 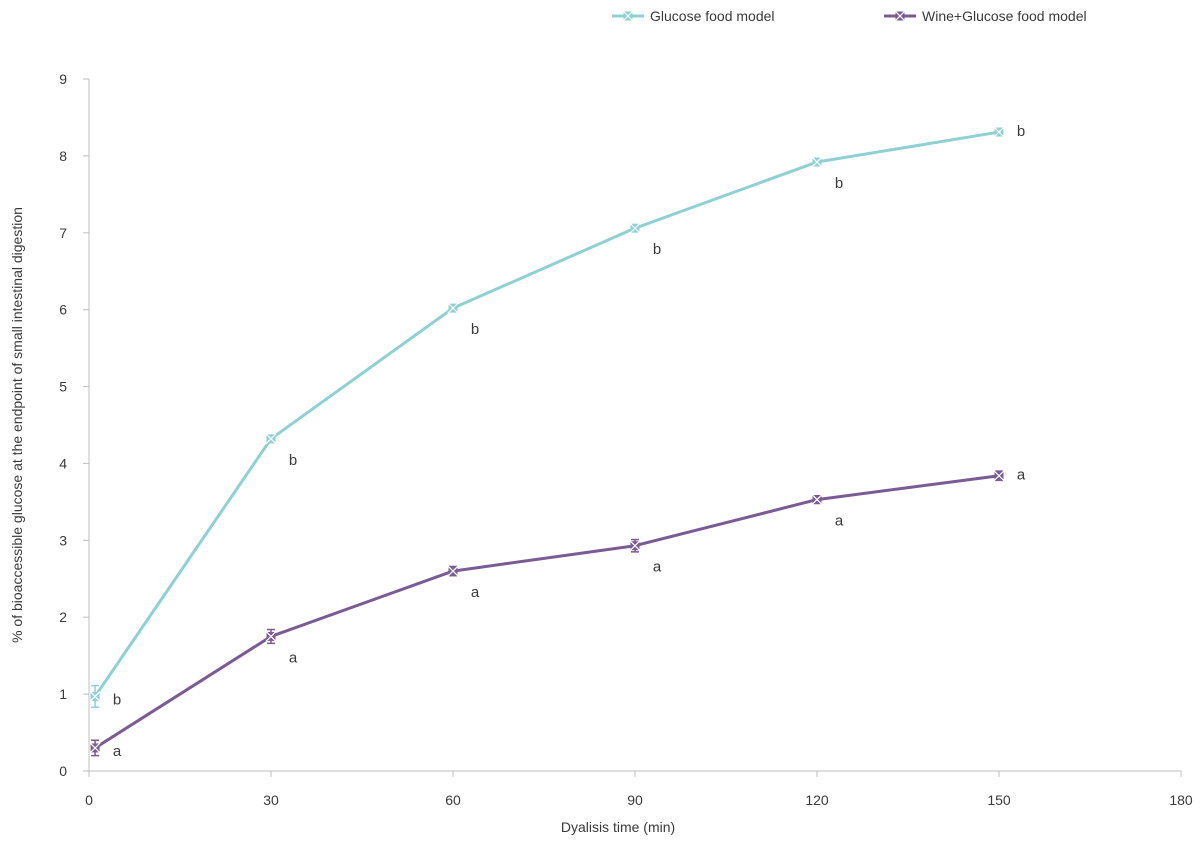 What do you see at coordinates (63, 156) in the screenshot?
I see `y-tick-label: 8` at bounding box center [63, 156].